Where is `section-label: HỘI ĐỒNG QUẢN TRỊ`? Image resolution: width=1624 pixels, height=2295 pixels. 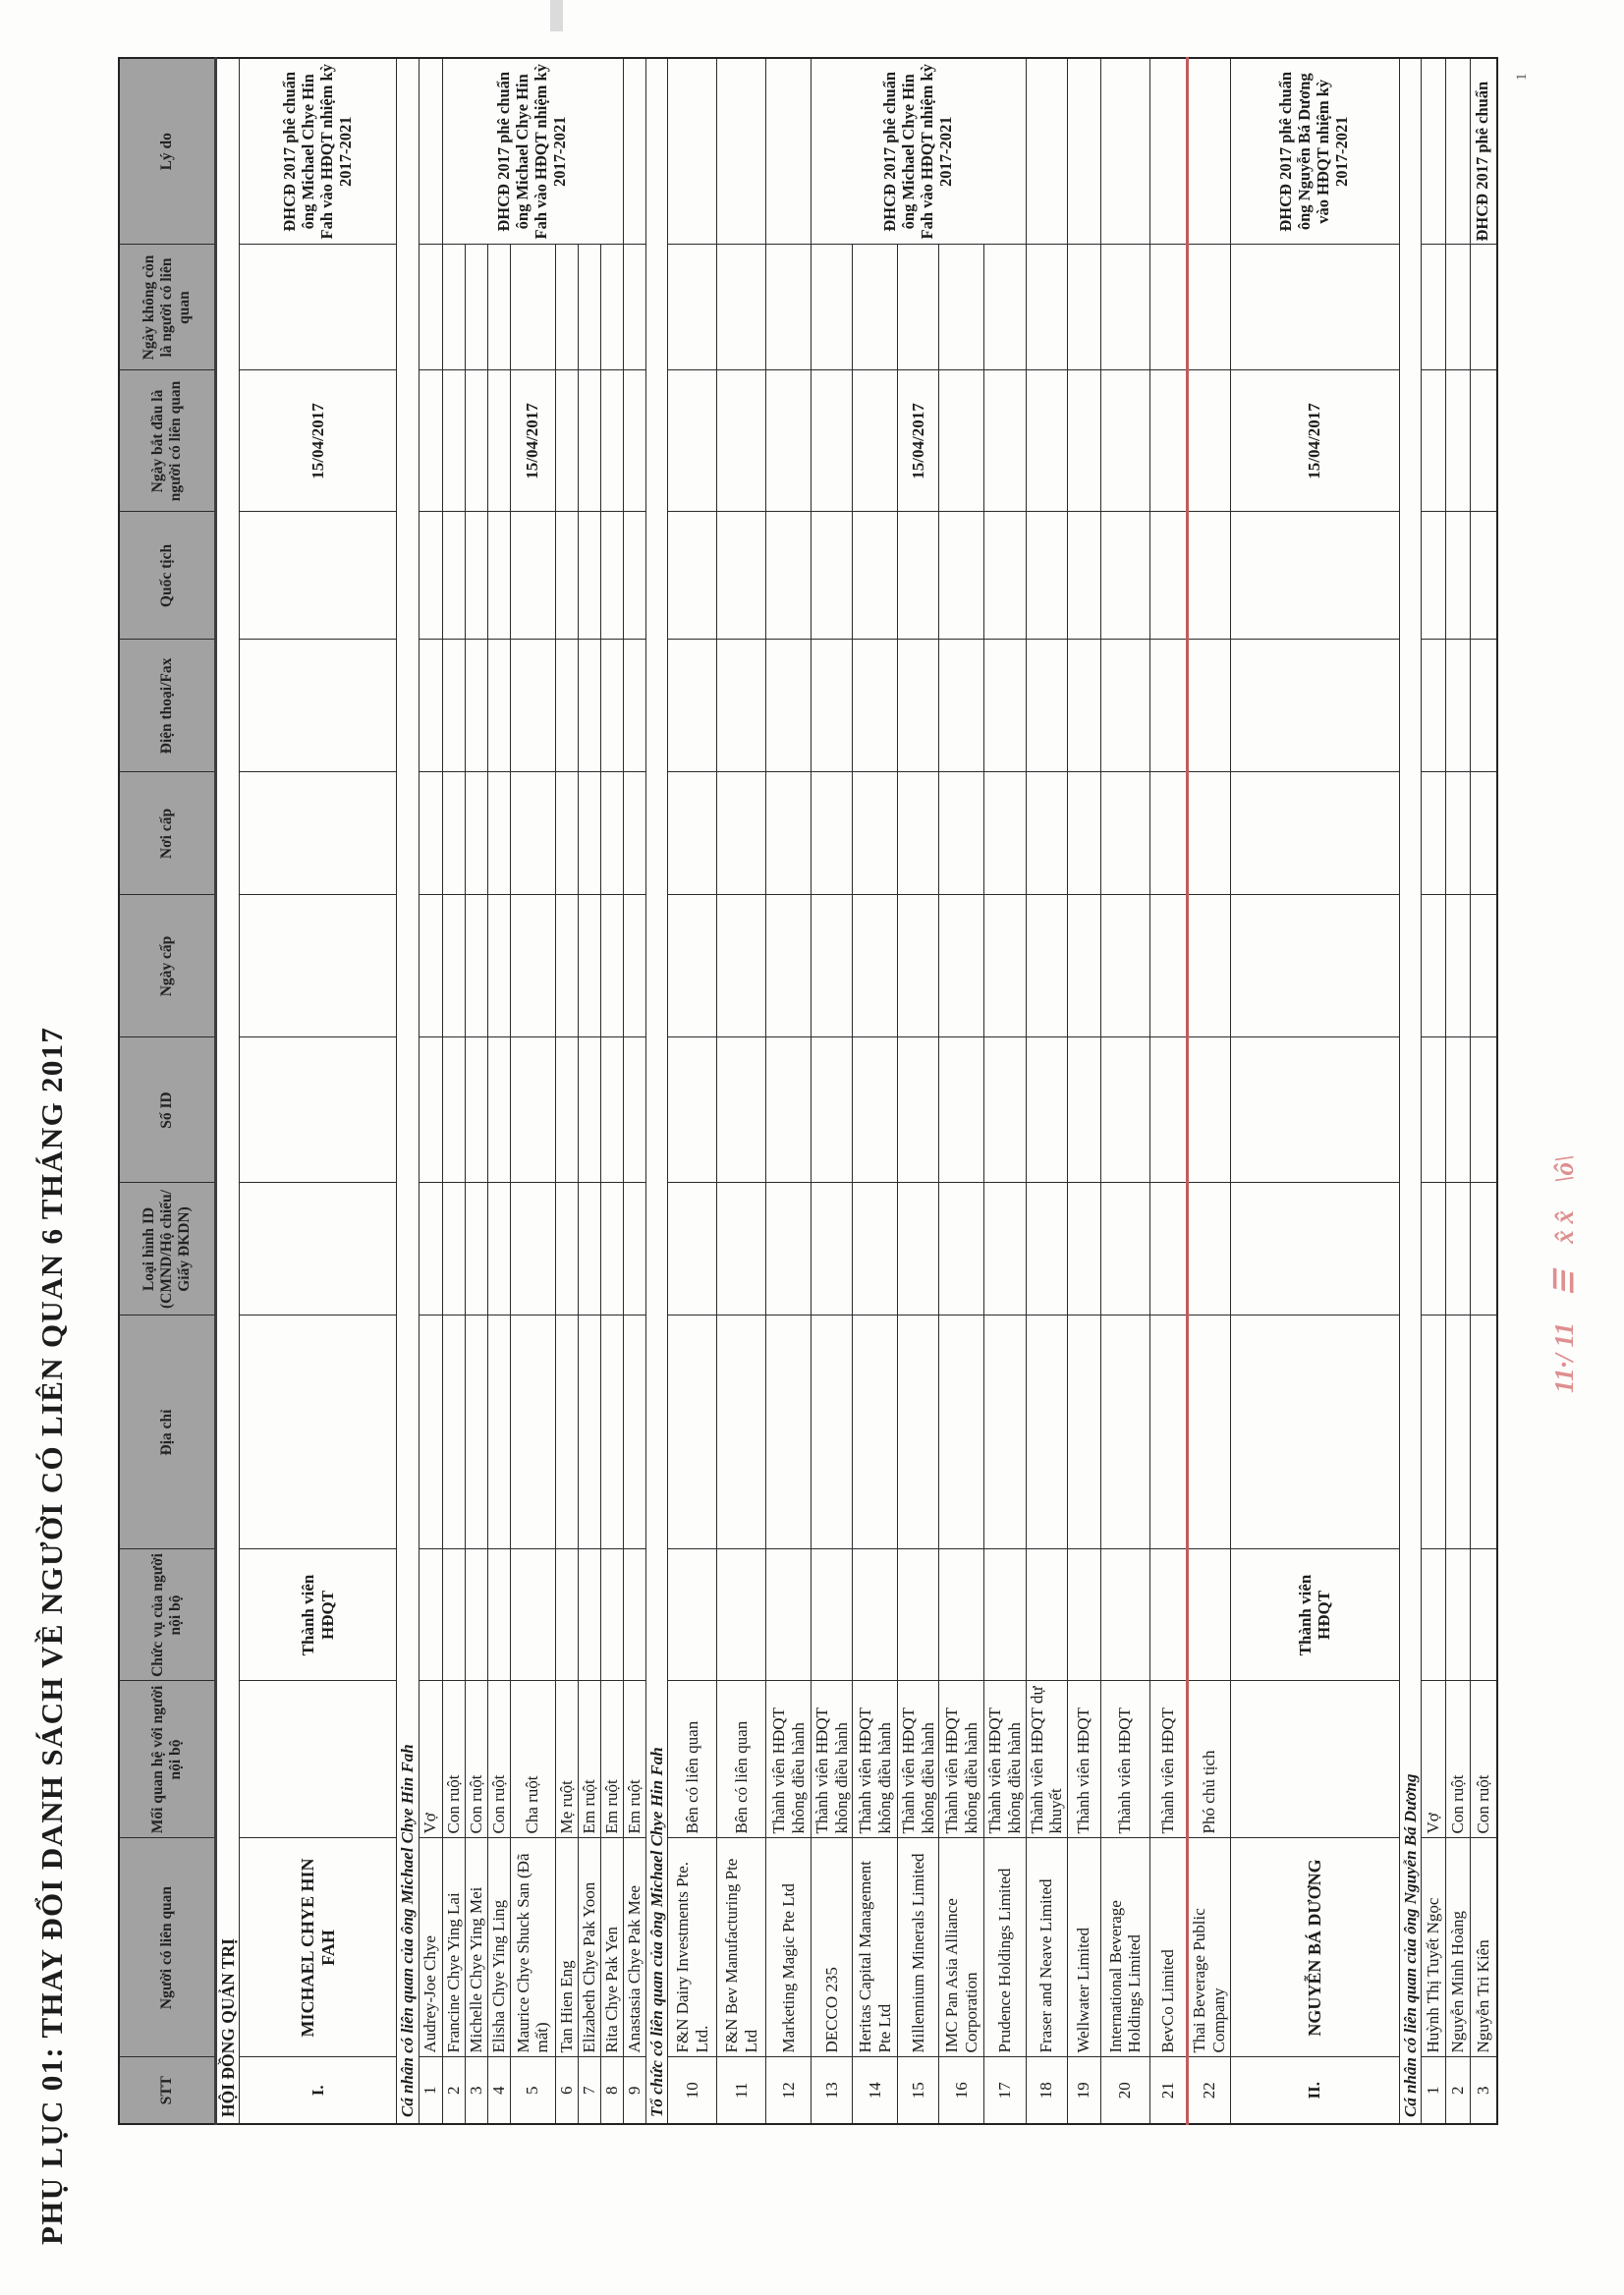 section-label: HỘI ĐỒNG QUẢN TRỊ is located at coordinates (227, 1091).